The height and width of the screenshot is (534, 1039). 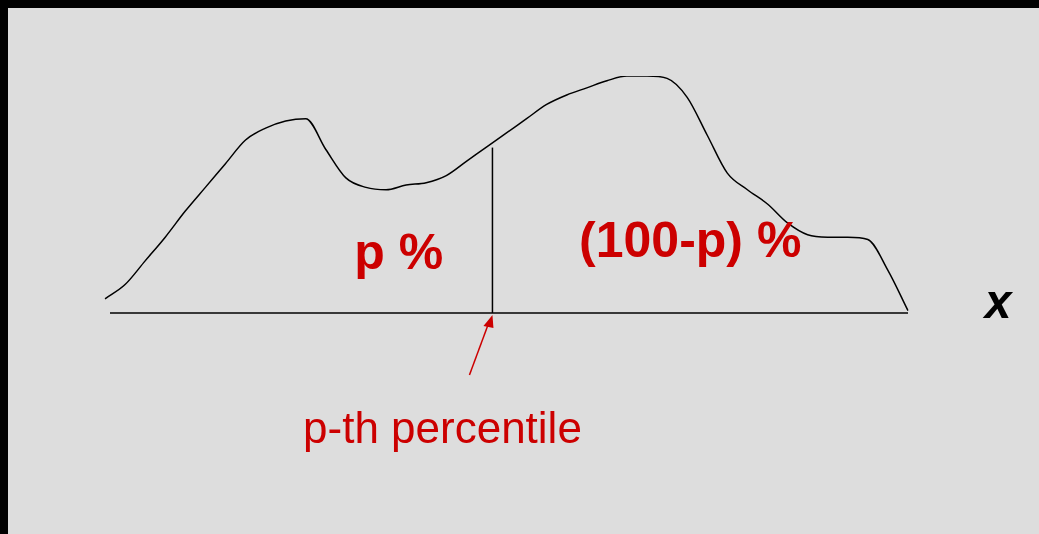 What do you see at coordinates (690, 239) in the screenshot?
I see `annotation: (100-p) %` at bounding box center [690, 239].